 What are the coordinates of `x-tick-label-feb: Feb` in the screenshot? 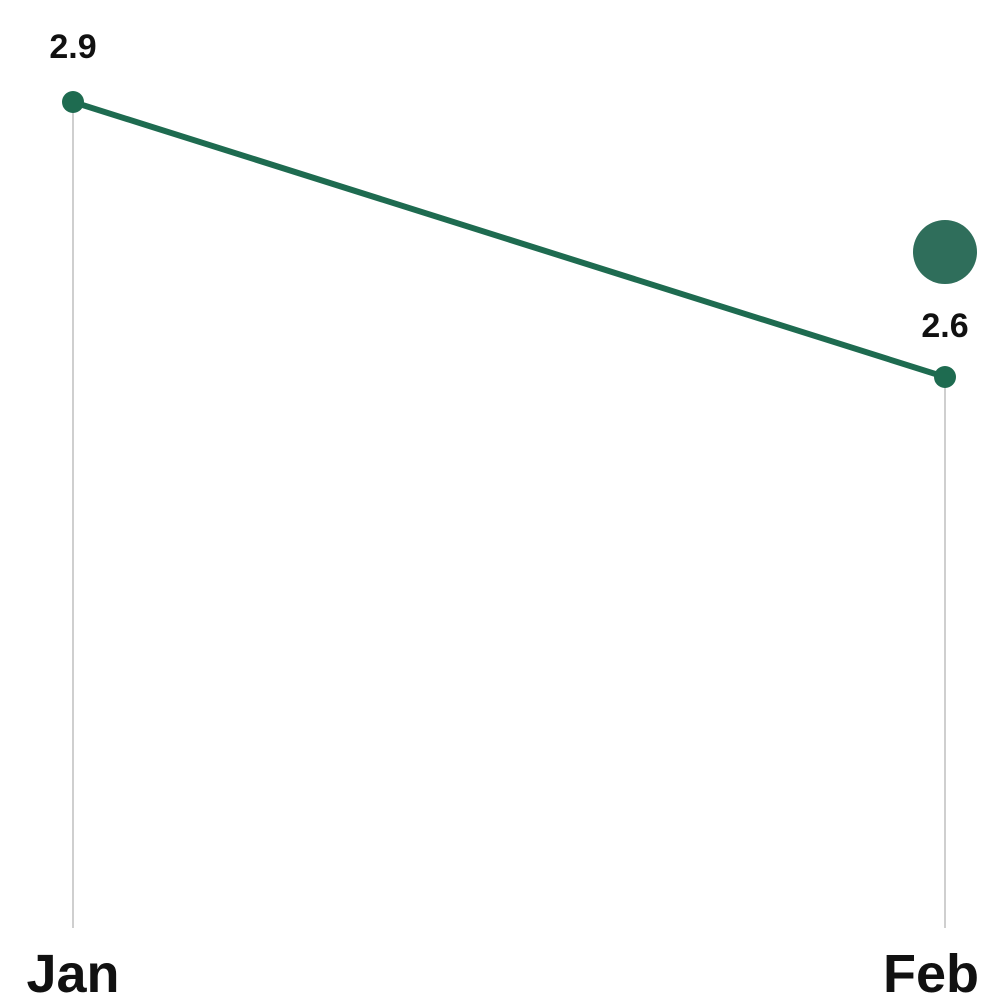 It's located at (931, 969).